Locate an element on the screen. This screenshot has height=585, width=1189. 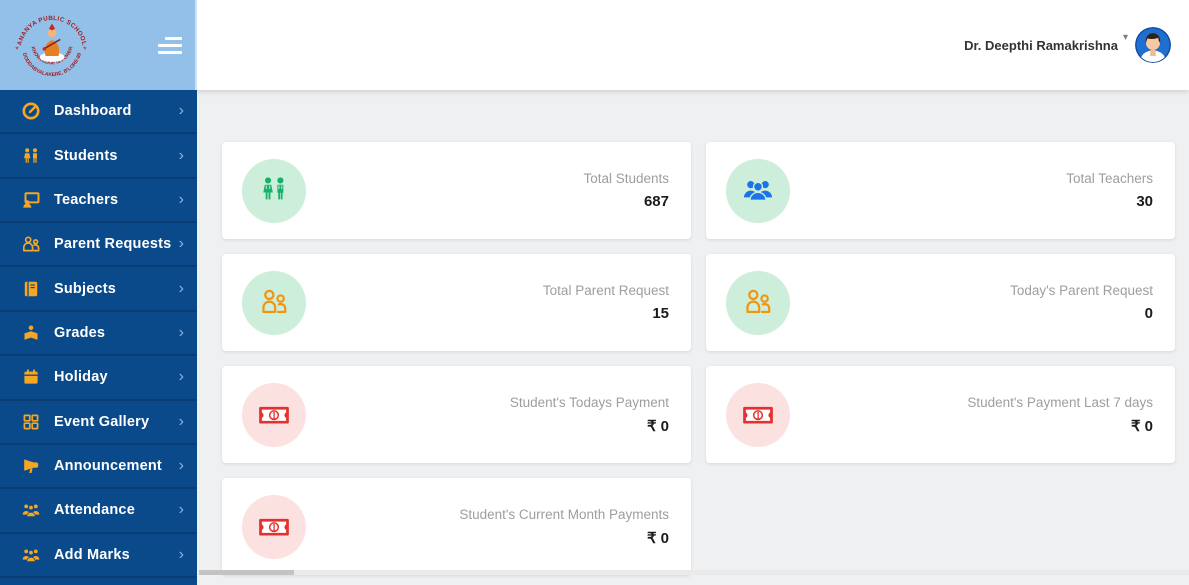
stat-label: Student's Current Month Payments is located at coordinates (564, 514).